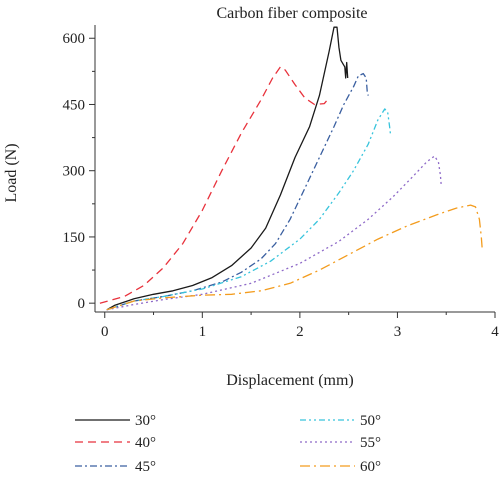  Describe the element at coordinates (290, 380) in the screenshot. I see `x-axis-label: Displacement (mm)` at that location.